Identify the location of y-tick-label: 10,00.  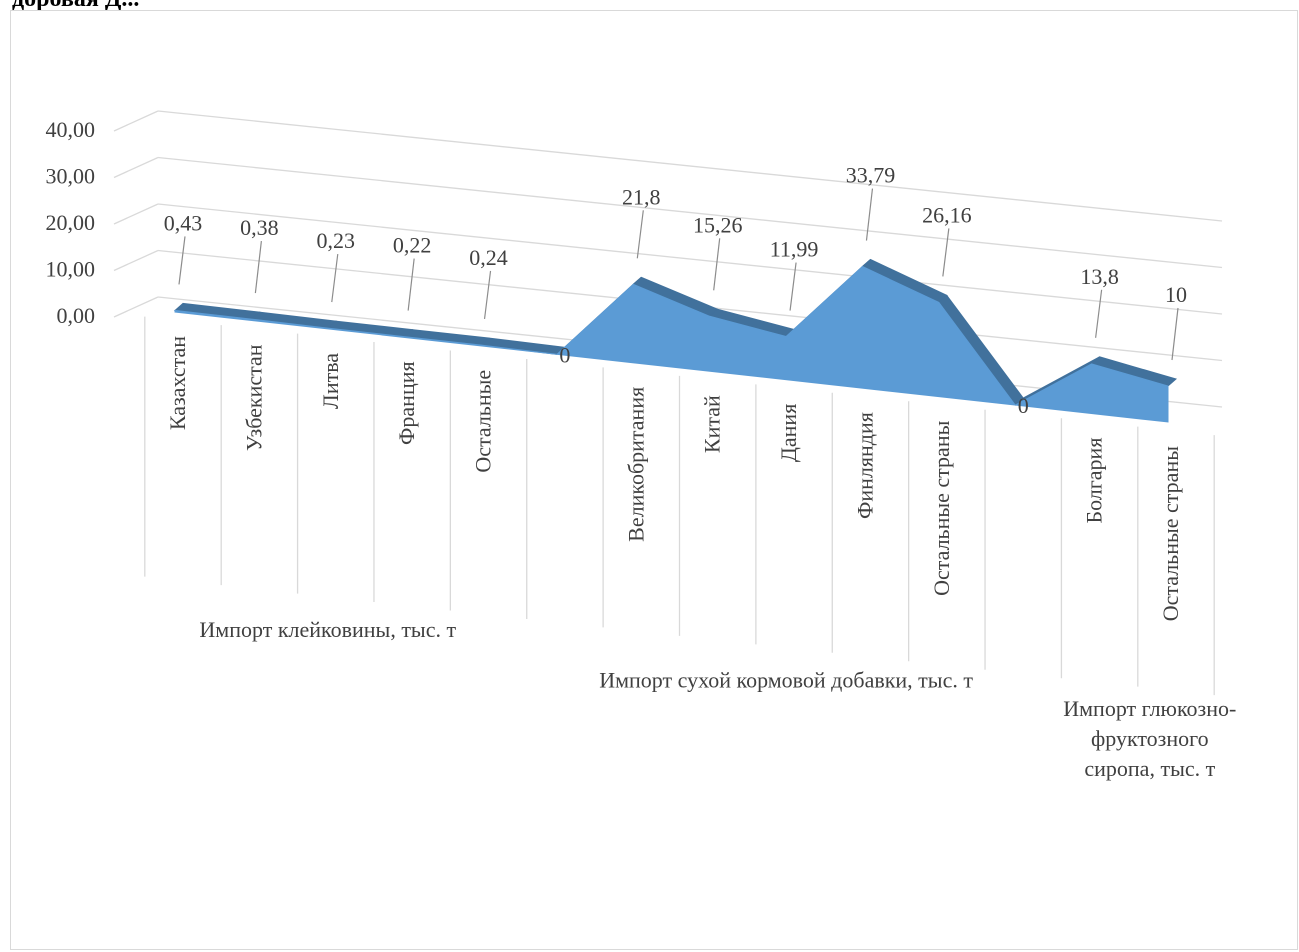
(71, 269).